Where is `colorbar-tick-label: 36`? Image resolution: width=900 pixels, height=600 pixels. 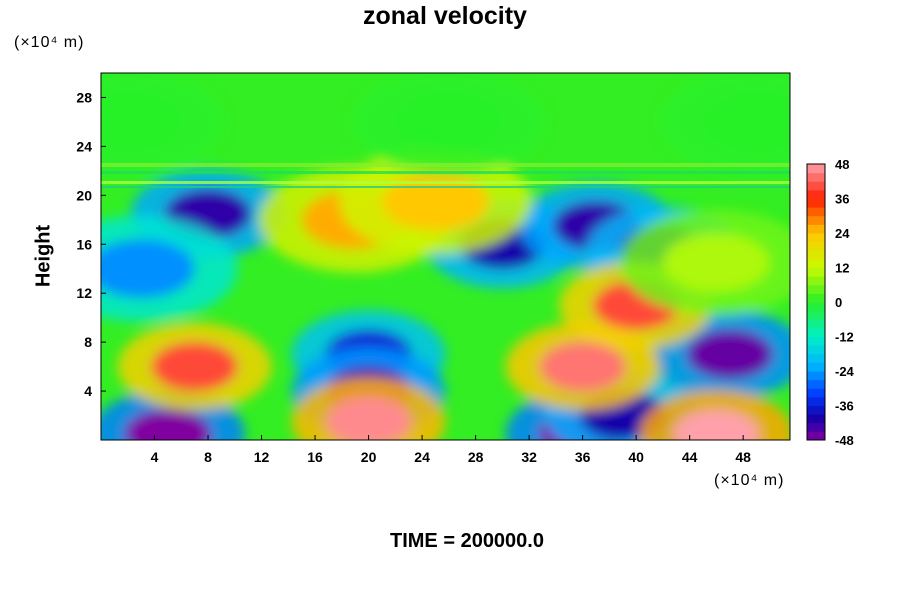
colorbar-tick-label: 36 is located at coordinates (842, 199).